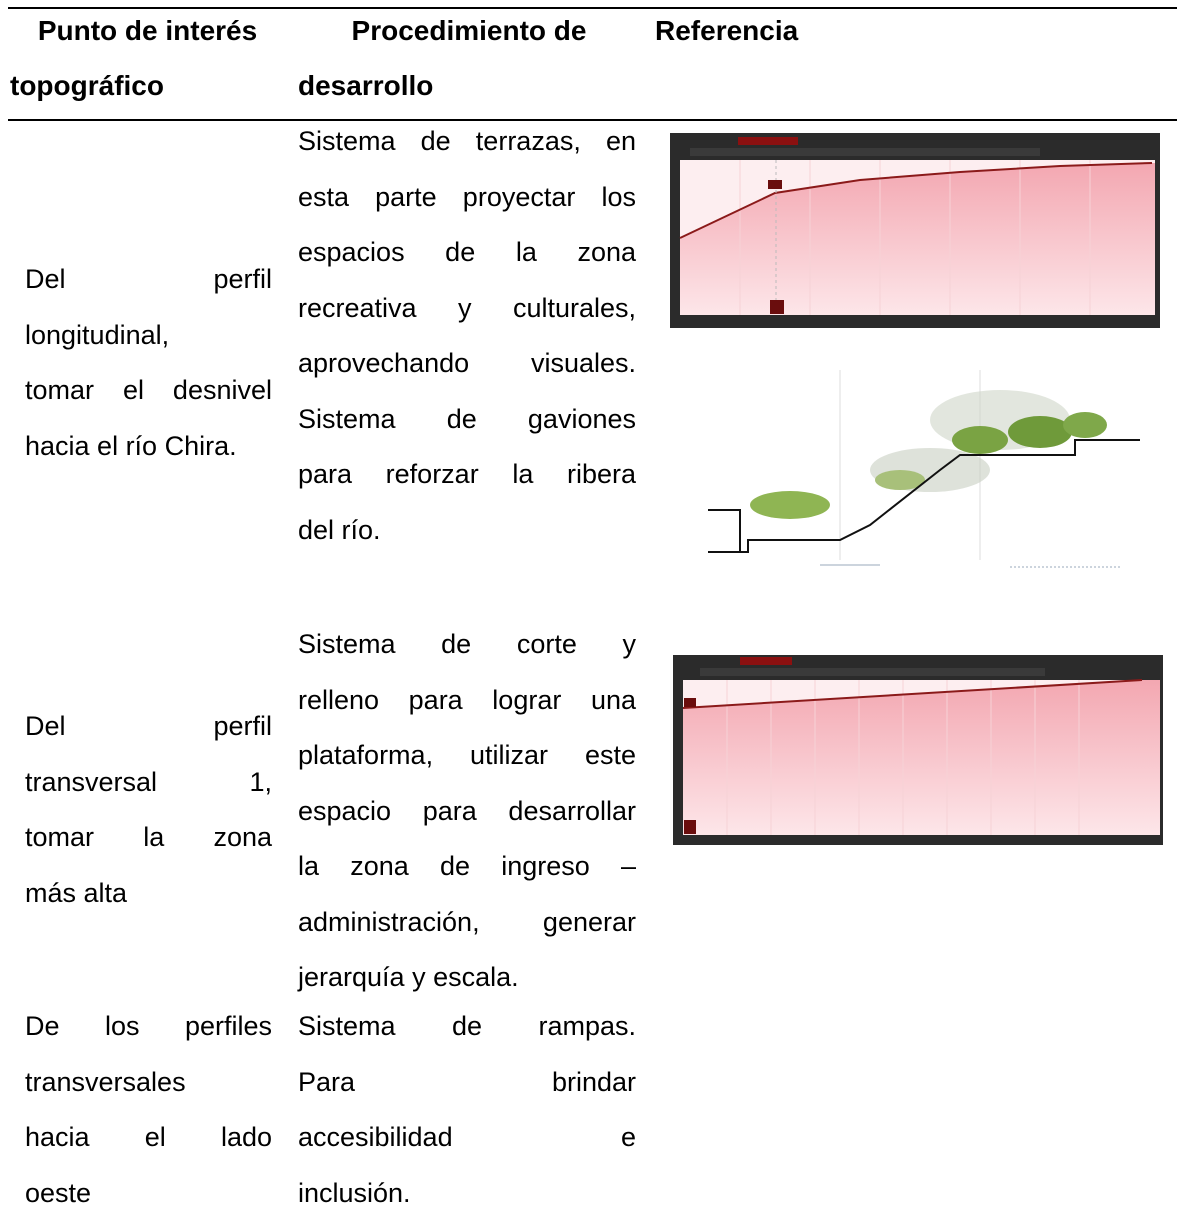 The width and height of the screenshot is (1177, 1229). What do you see at coordinates (147, 30) in the screenshot?
I see `text-line: Punto de interés` at bounding box center [147, 30].